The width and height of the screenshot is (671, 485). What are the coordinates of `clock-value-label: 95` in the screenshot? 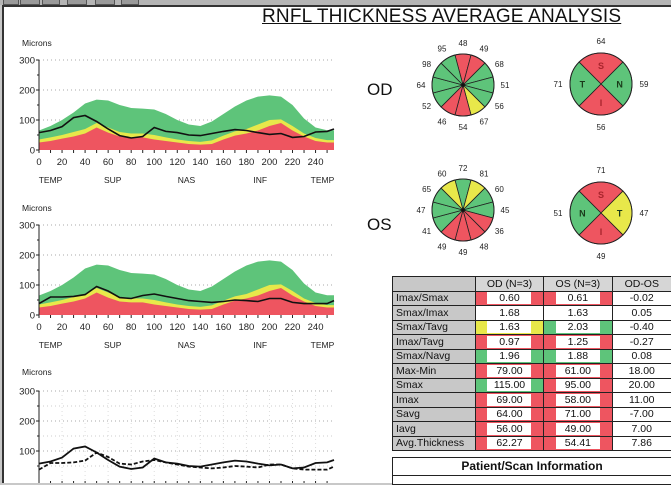 It's located at (442, 49).